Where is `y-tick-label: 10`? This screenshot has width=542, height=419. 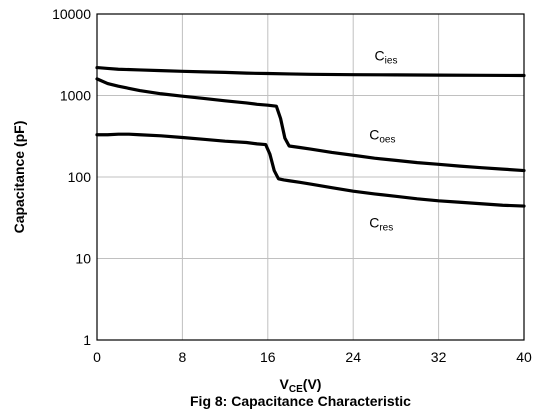
y-tick-label: 10 is located at coordinates (83, 259).